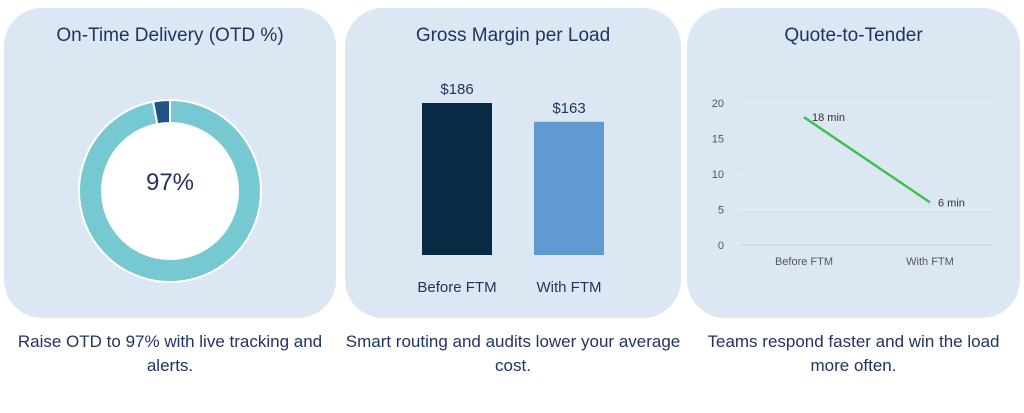 The width and height of the screenshot is (1024, 413). I want to click on otd-donut-chart: 97%, so click(170, 190).